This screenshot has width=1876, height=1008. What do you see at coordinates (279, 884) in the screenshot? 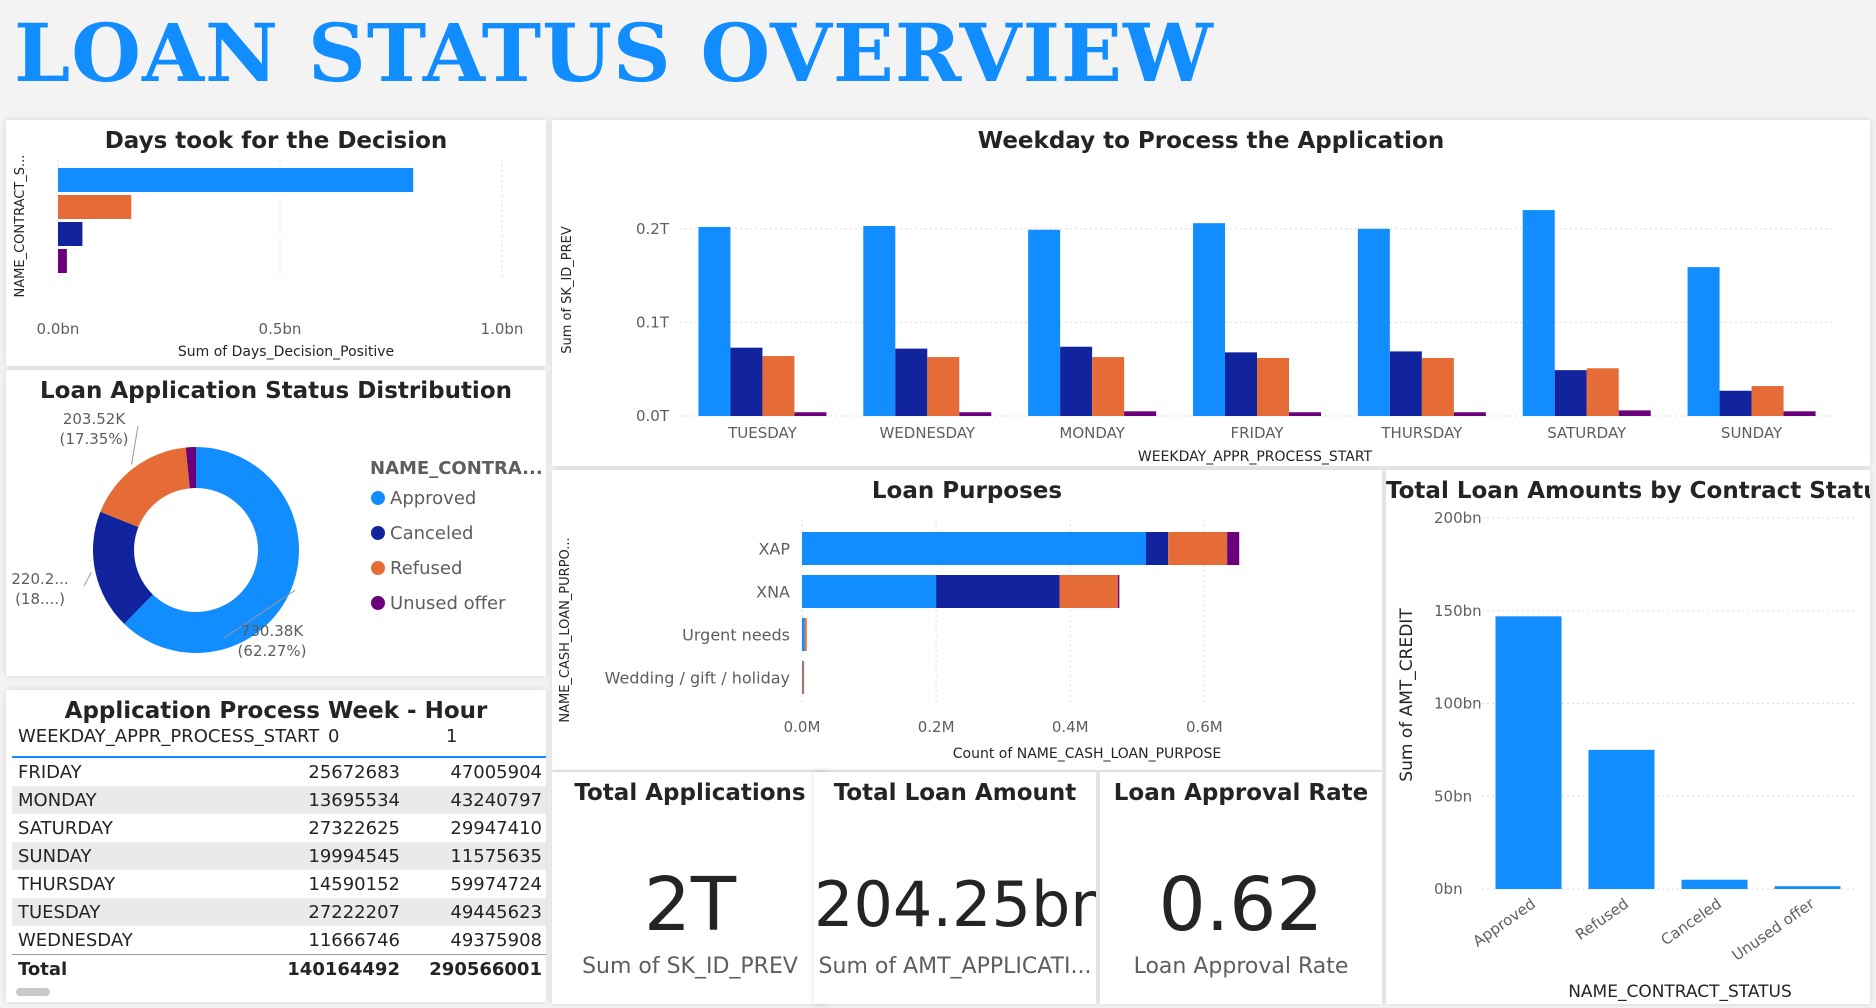
I see `table-row: THURSDAY 14590152 59974724` at bounding box center [279, 884].